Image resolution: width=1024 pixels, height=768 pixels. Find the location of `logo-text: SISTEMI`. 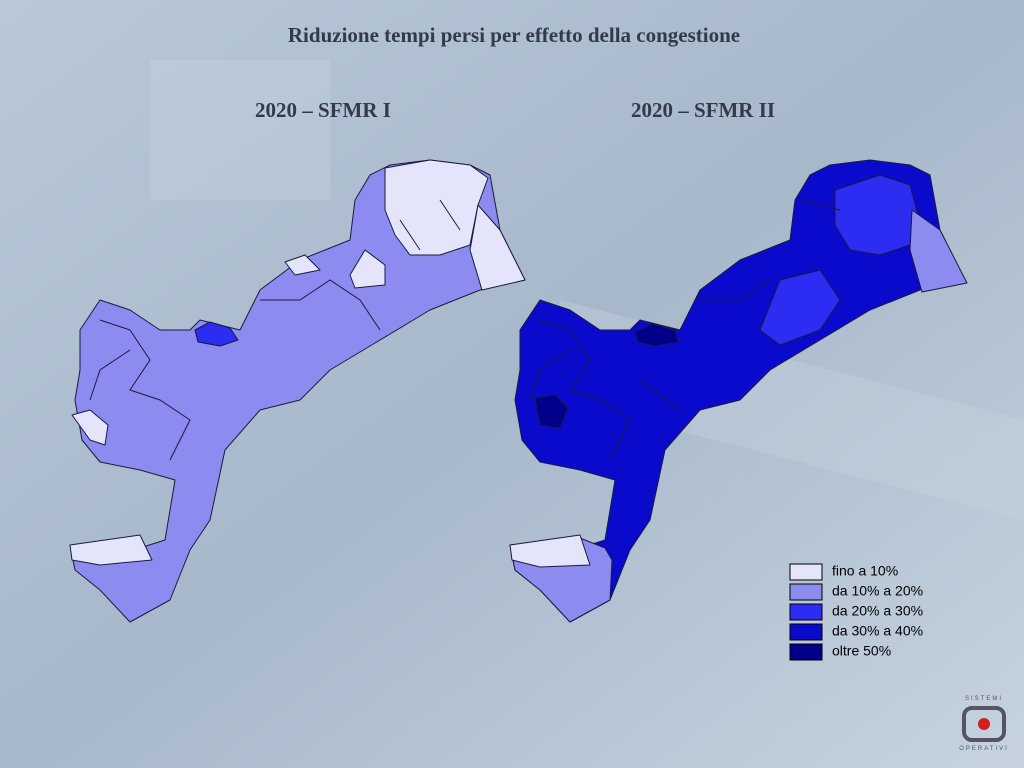

logo-text: SISTEMI is located at coordinates (984, 699).